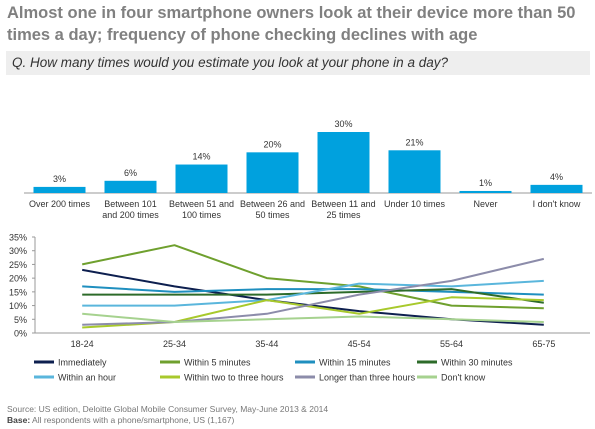 The height and width of the screenshot is (429, 595). Describe the element at coordinates (477, 363) in the screenshot. I see `legend-label-3: Within 30 minutes` at that location.